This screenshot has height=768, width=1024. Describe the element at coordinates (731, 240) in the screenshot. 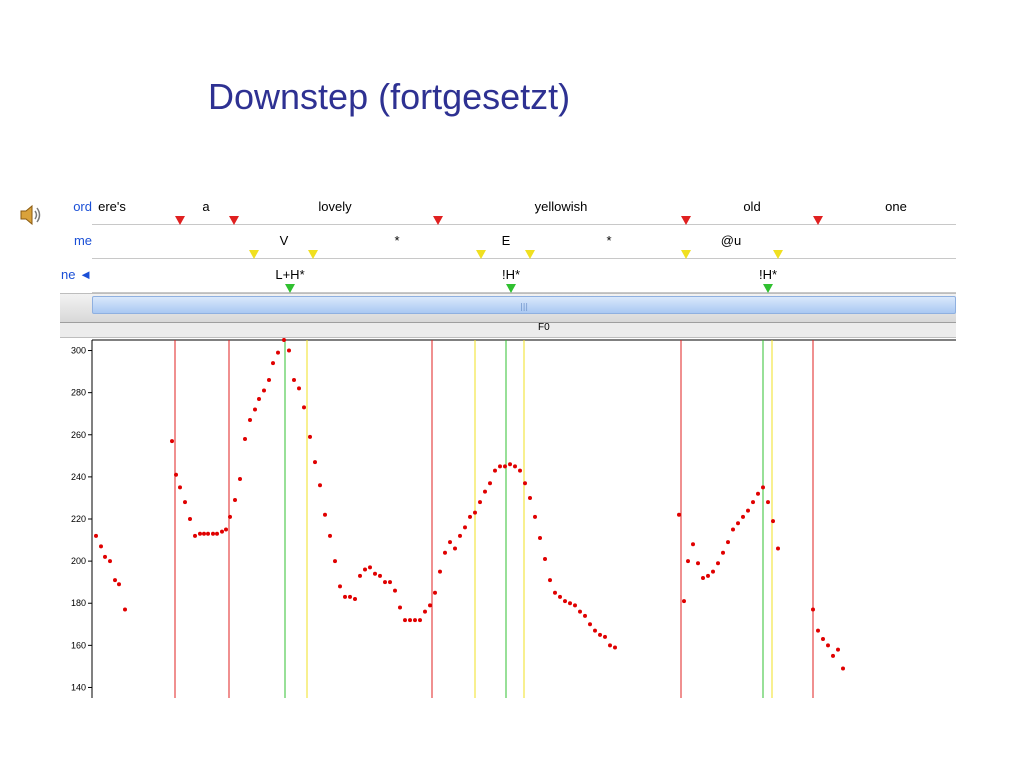

I see `phoneme-label: @u` at that location.